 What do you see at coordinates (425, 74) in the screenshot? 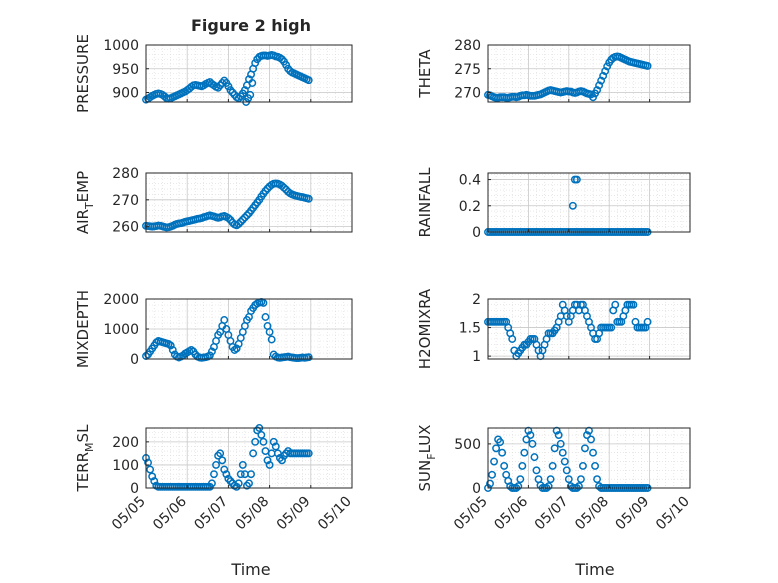
I see `y-axis-label: THETA` at bounding box center [425, 74].